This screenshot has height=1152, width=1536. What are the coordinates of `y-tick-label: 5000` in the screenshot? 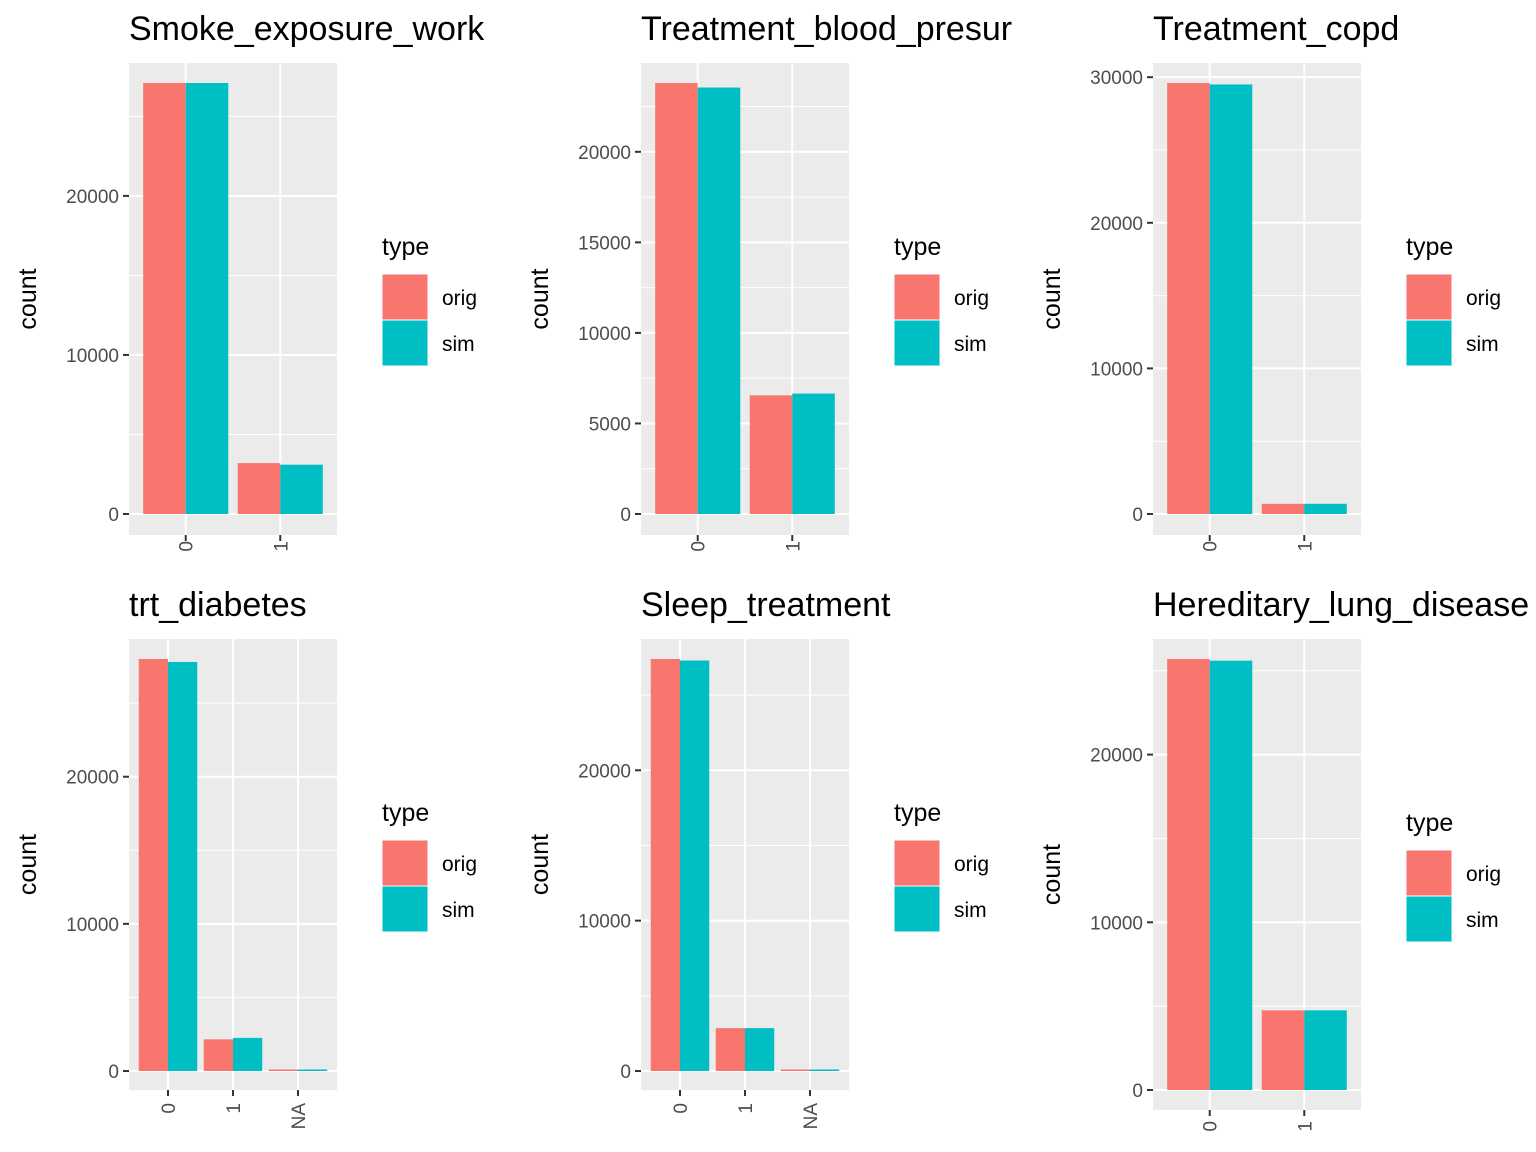 It's located at (610, 424).